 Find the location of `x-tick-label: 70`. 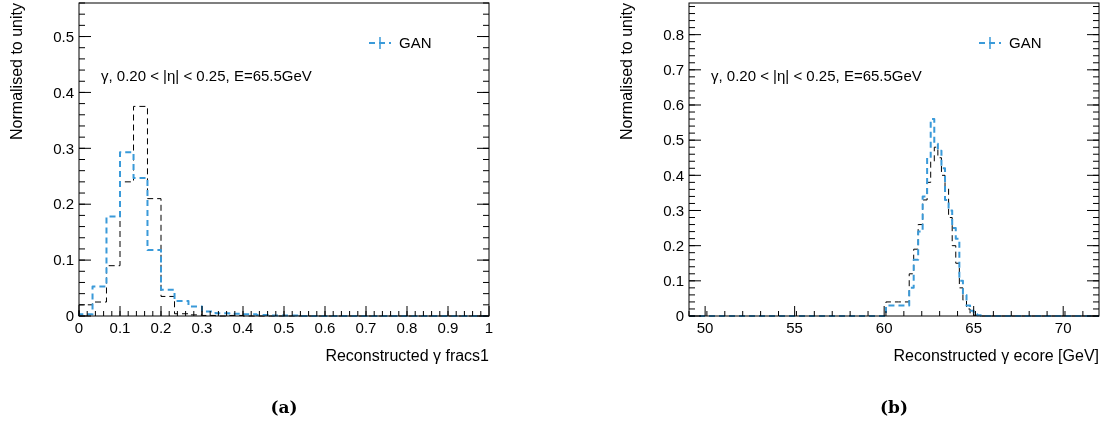

x-tick-label: 70 is located at coordinates (1063, 327).